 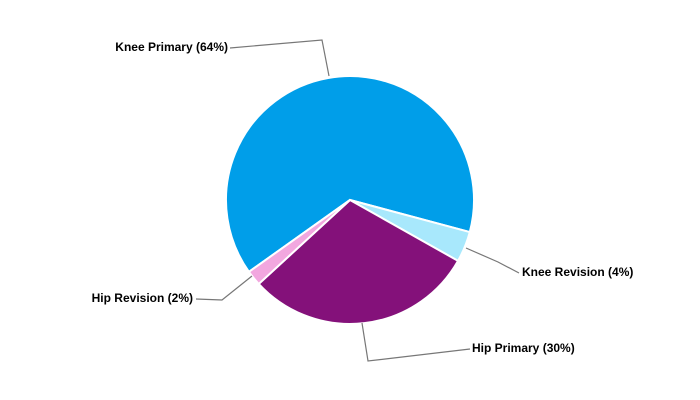 I want to click on slice-label: Knee Revision (4%), so click(x=577, y=272).